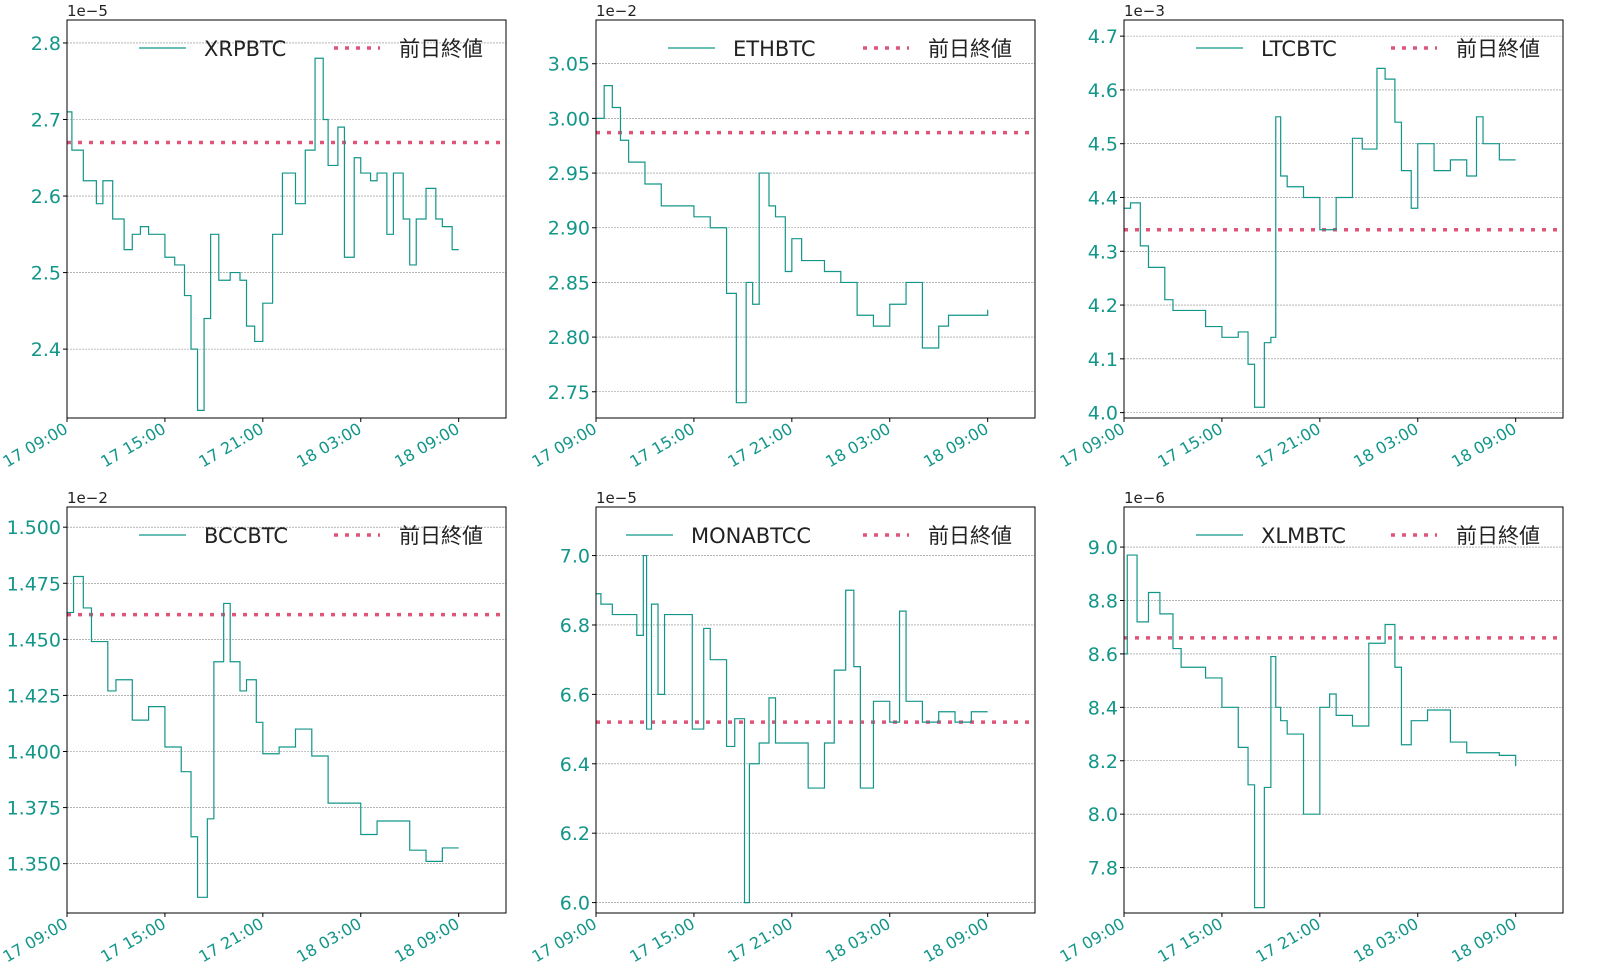 The image size is (1600, 977). Describe the element at coordinates (34, 584) in the screenshot. I see `y-tick-label: 1.475` at that location.